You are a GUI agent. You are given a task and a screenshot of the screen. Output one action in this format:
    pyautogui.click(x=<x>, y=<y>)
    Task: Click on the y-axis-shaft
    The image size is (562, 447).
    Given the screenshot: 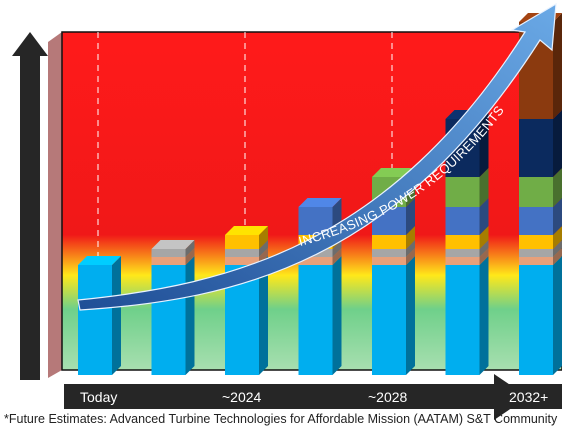 What is the action you would take?
    pyautogui.click(x=30, y=216)
    